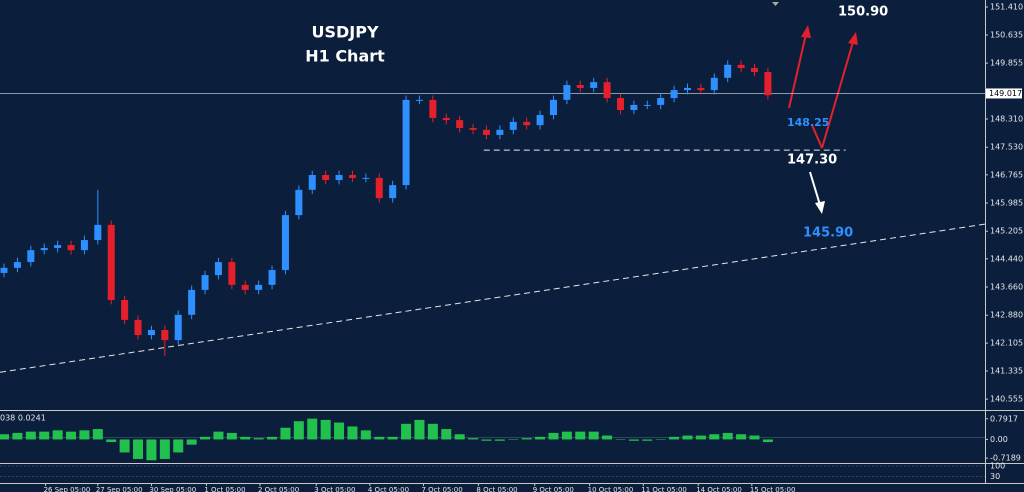 The height and width of the screenshot is (492, 1024). Describe the element at coordinates (1006, 371) in the screenshot. I see `y-tick-label: 141.335` at that location.